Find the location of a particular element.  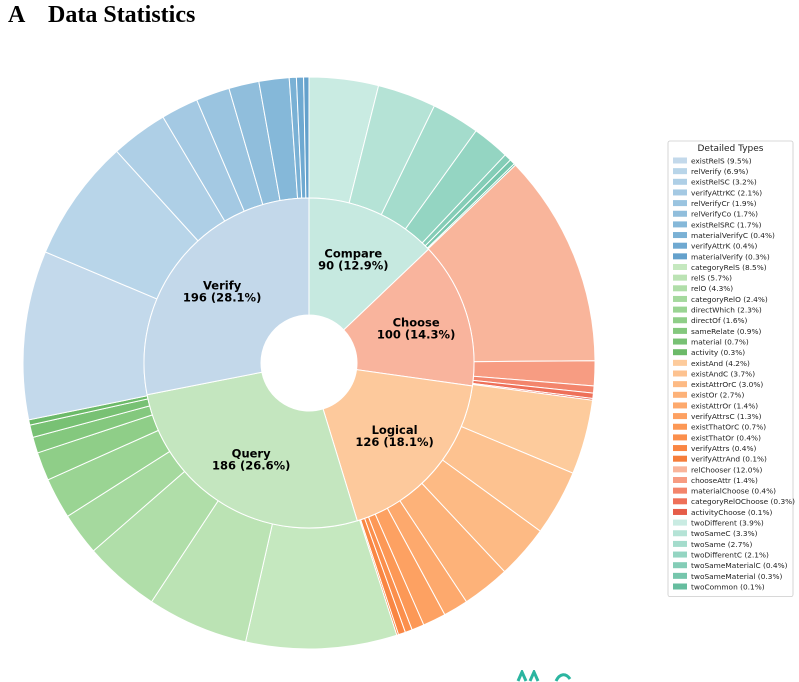

legend-entry-rel-verify-co: relVerifyCo (1.7%) is located at coordinates (724, 214).